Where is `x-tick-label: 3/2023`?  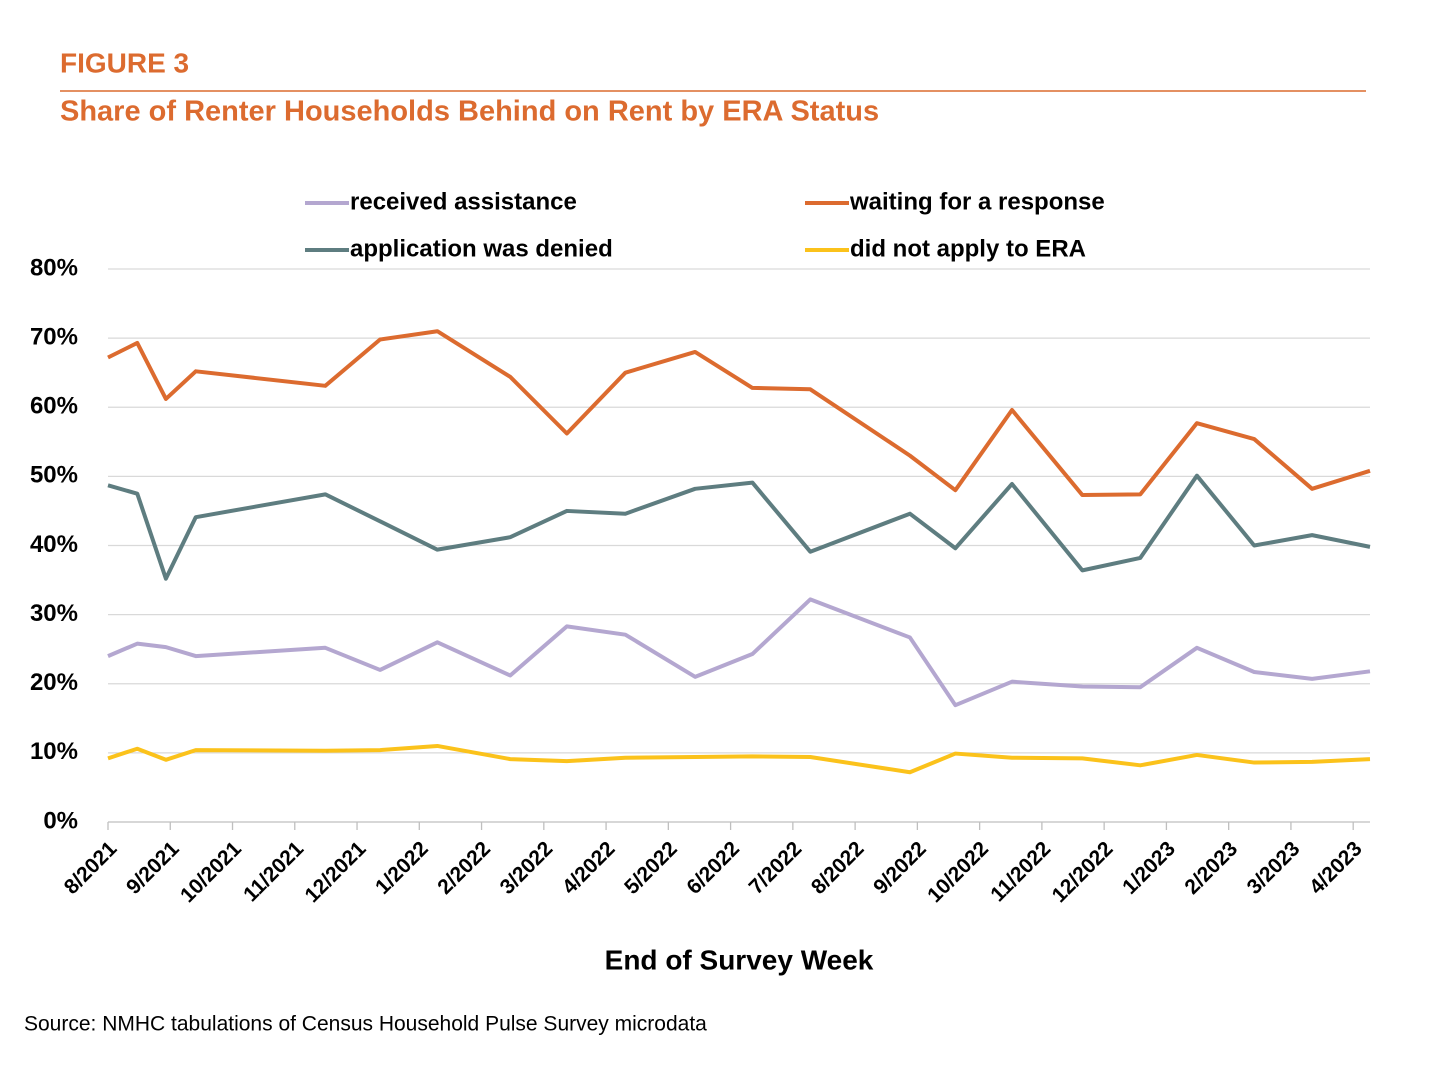 x-tick-label: 3/2023 is located at coordinates (1274, 868).